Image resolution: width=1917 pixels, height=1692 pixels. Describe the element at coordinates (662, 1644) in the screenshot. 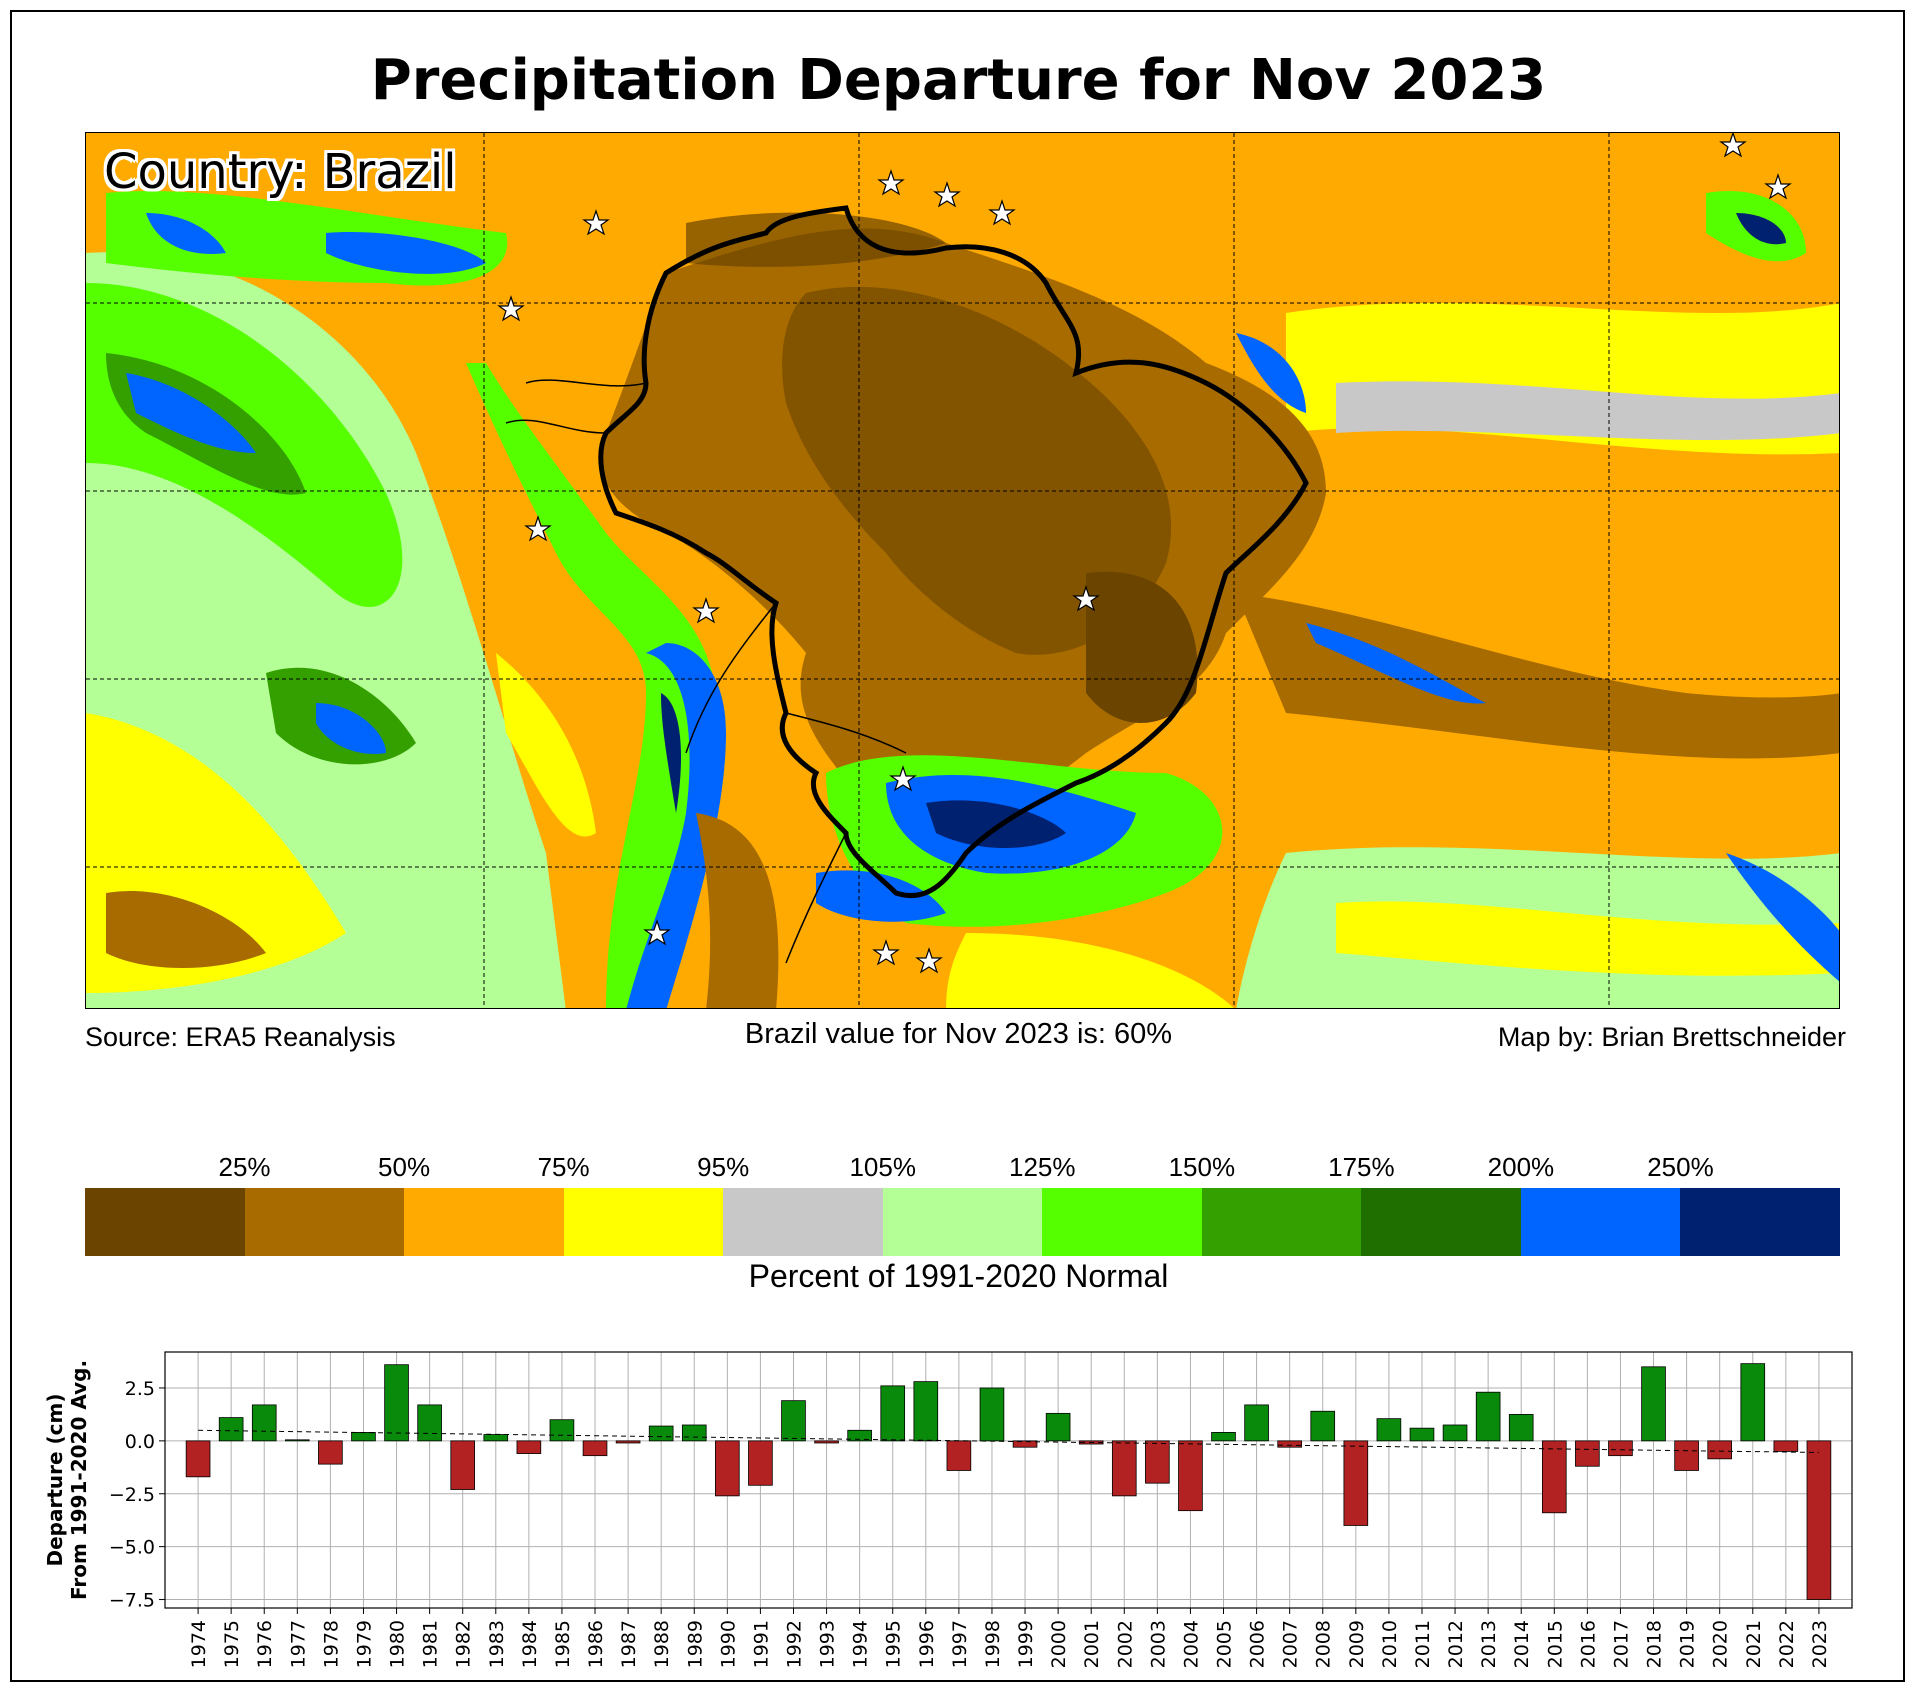

I see `x-tick-label: 1988` at that location.